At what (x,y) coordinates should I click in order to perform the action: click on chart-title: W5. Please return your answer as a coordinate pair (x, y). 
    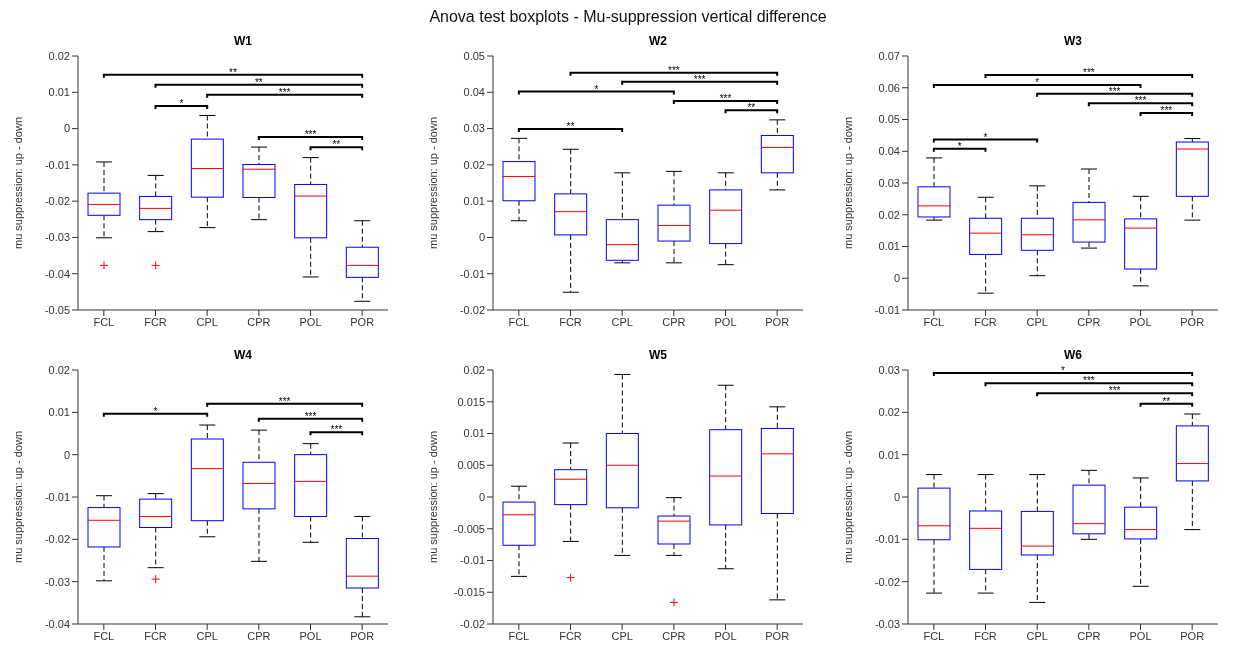
    Looking at the image, I should click on (658, 356).